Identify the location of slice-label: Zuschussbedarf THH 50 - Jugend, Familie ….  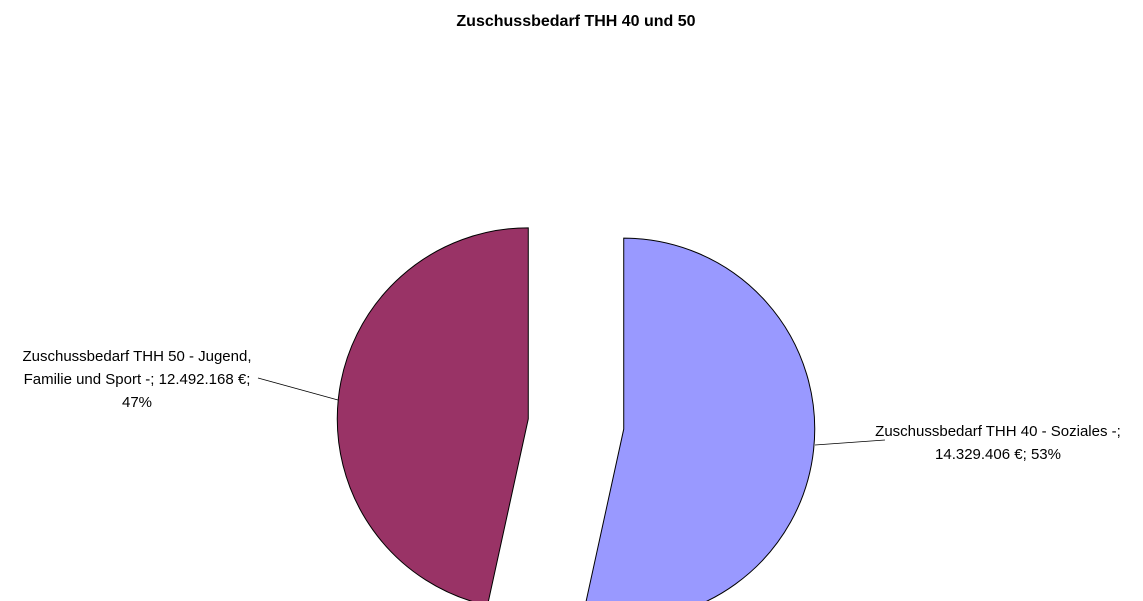
(137, 379).